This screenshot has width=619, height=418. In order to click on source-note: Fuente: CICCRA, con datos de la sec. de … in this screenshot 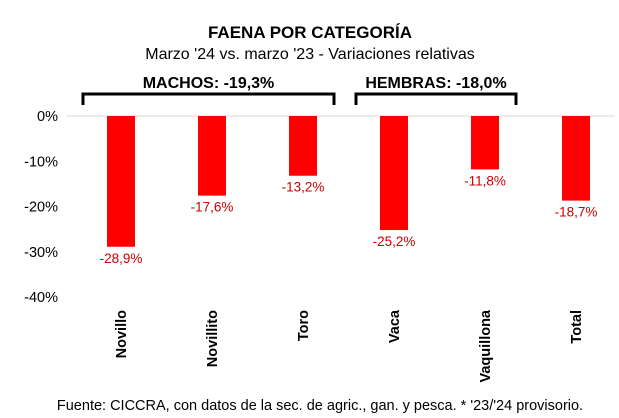, I will do `click(320, 406)`.